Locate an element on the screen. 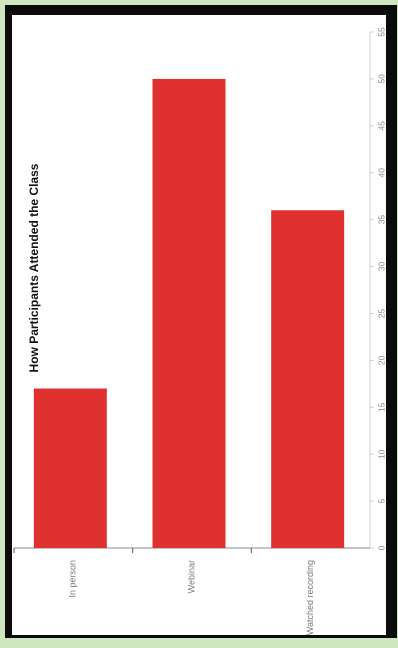 The height and width of the screenshot is (648, 398). category-label: Watched recording is located at coordinates (310, 597).